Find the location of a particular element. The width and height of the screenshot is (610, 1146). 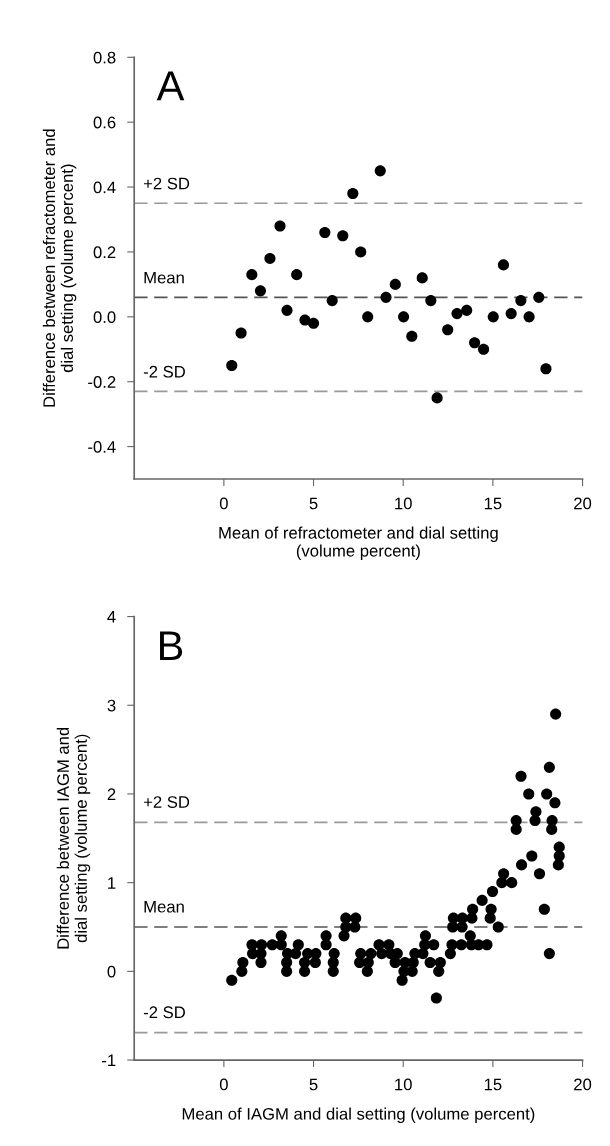

y-tick-label: 4 is located at coordinates (111, 617).